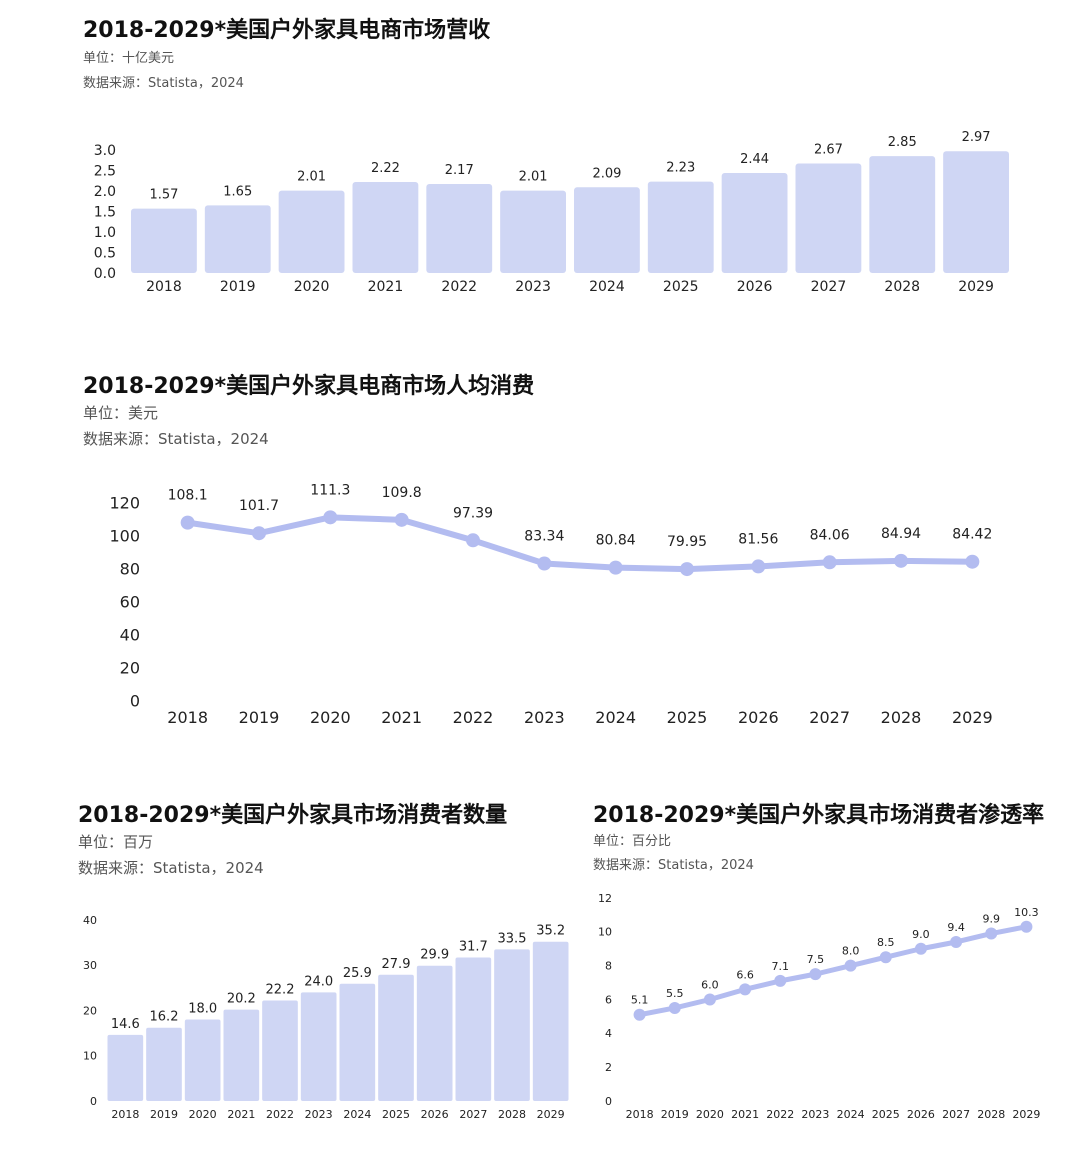 The height and width of the screenshot is (1157, 1080). I want to click on data-label: 18.0, so click(202, 1009).